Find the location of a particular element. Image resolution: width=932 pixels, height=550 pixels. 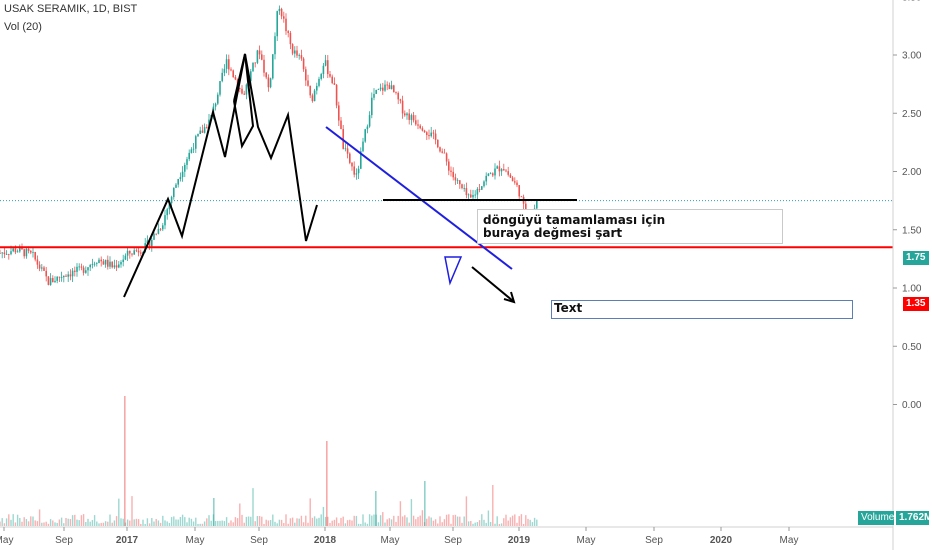

annotation-text-box: Text is located at coordinates (702, 309).